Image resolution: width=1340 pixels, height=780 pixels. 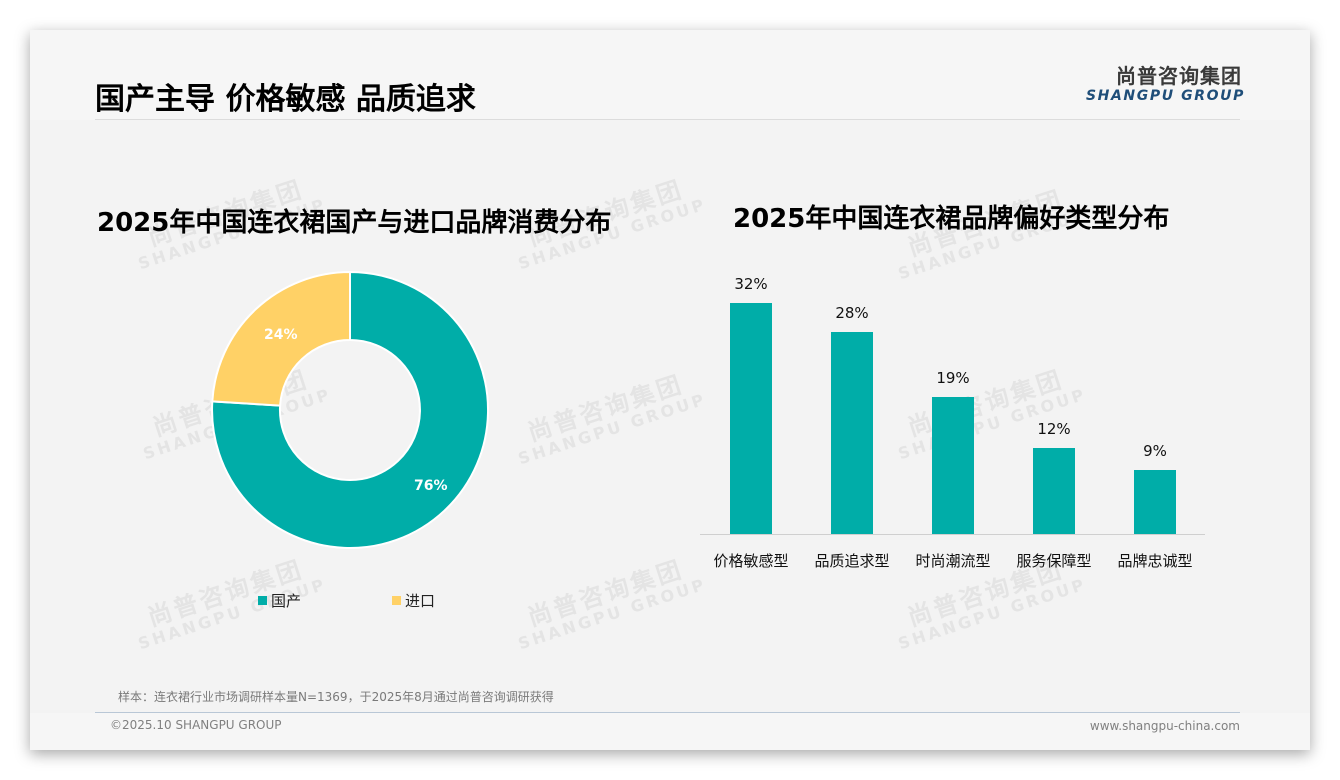 I want to click on bar-brand-loyalty, so click(x=1155, y=502).